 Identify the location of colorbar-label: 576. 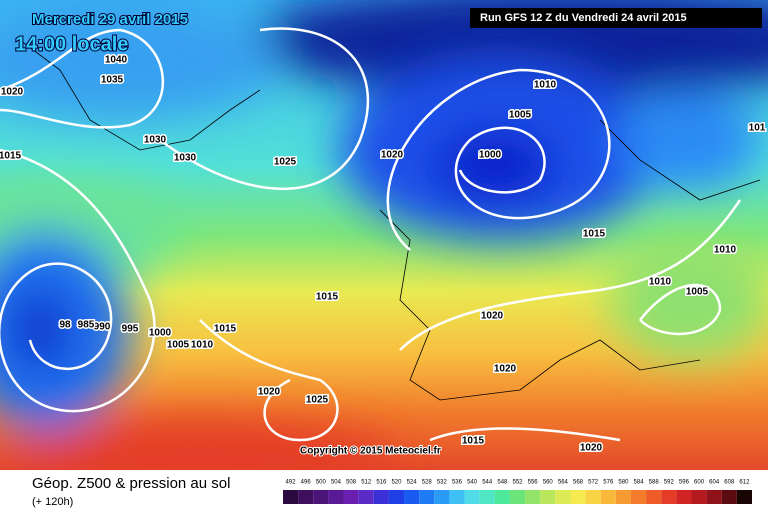
(608, 483).